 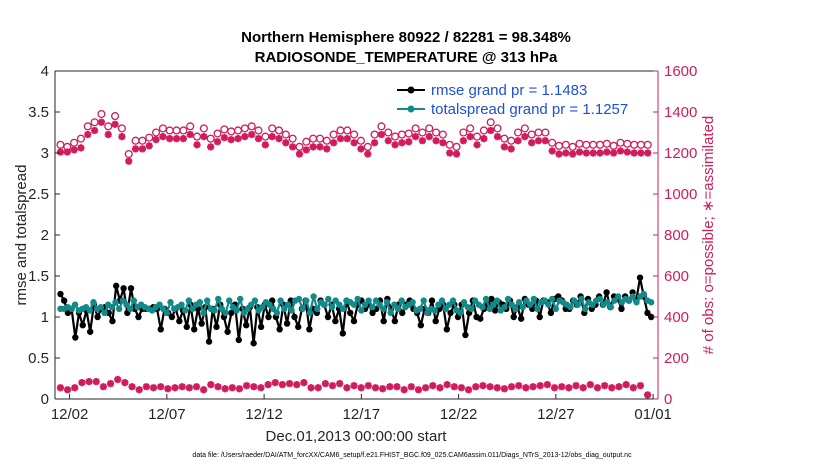 I want to click on x-tick-label: 12/07, so click(x=167, y=414).